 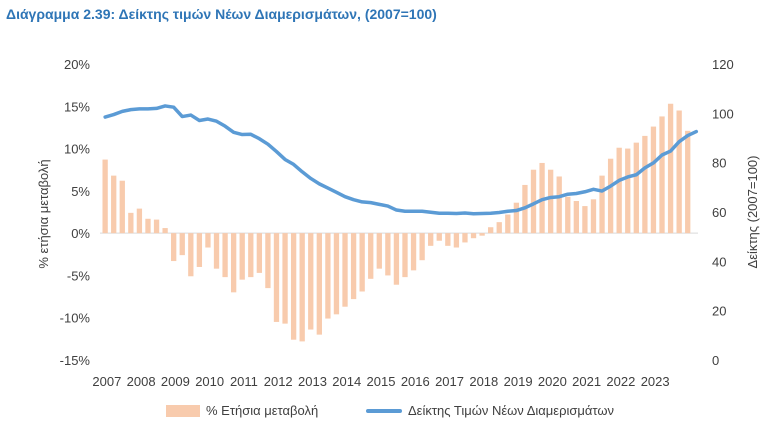 I want to click on legend-swatch-line, so click(x=384, y=410).